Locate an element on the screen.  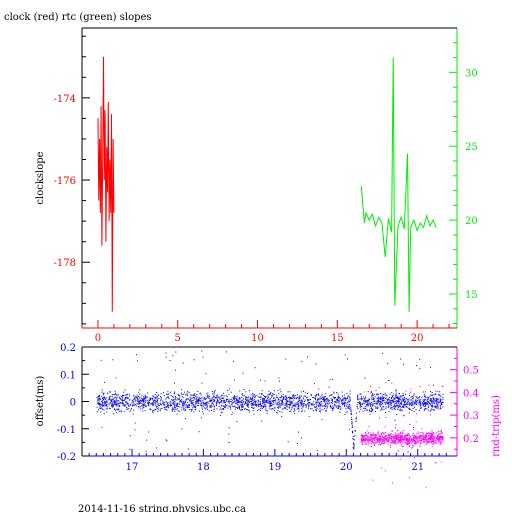
right-tick-label: 15 is located at coordinates (471, 295).